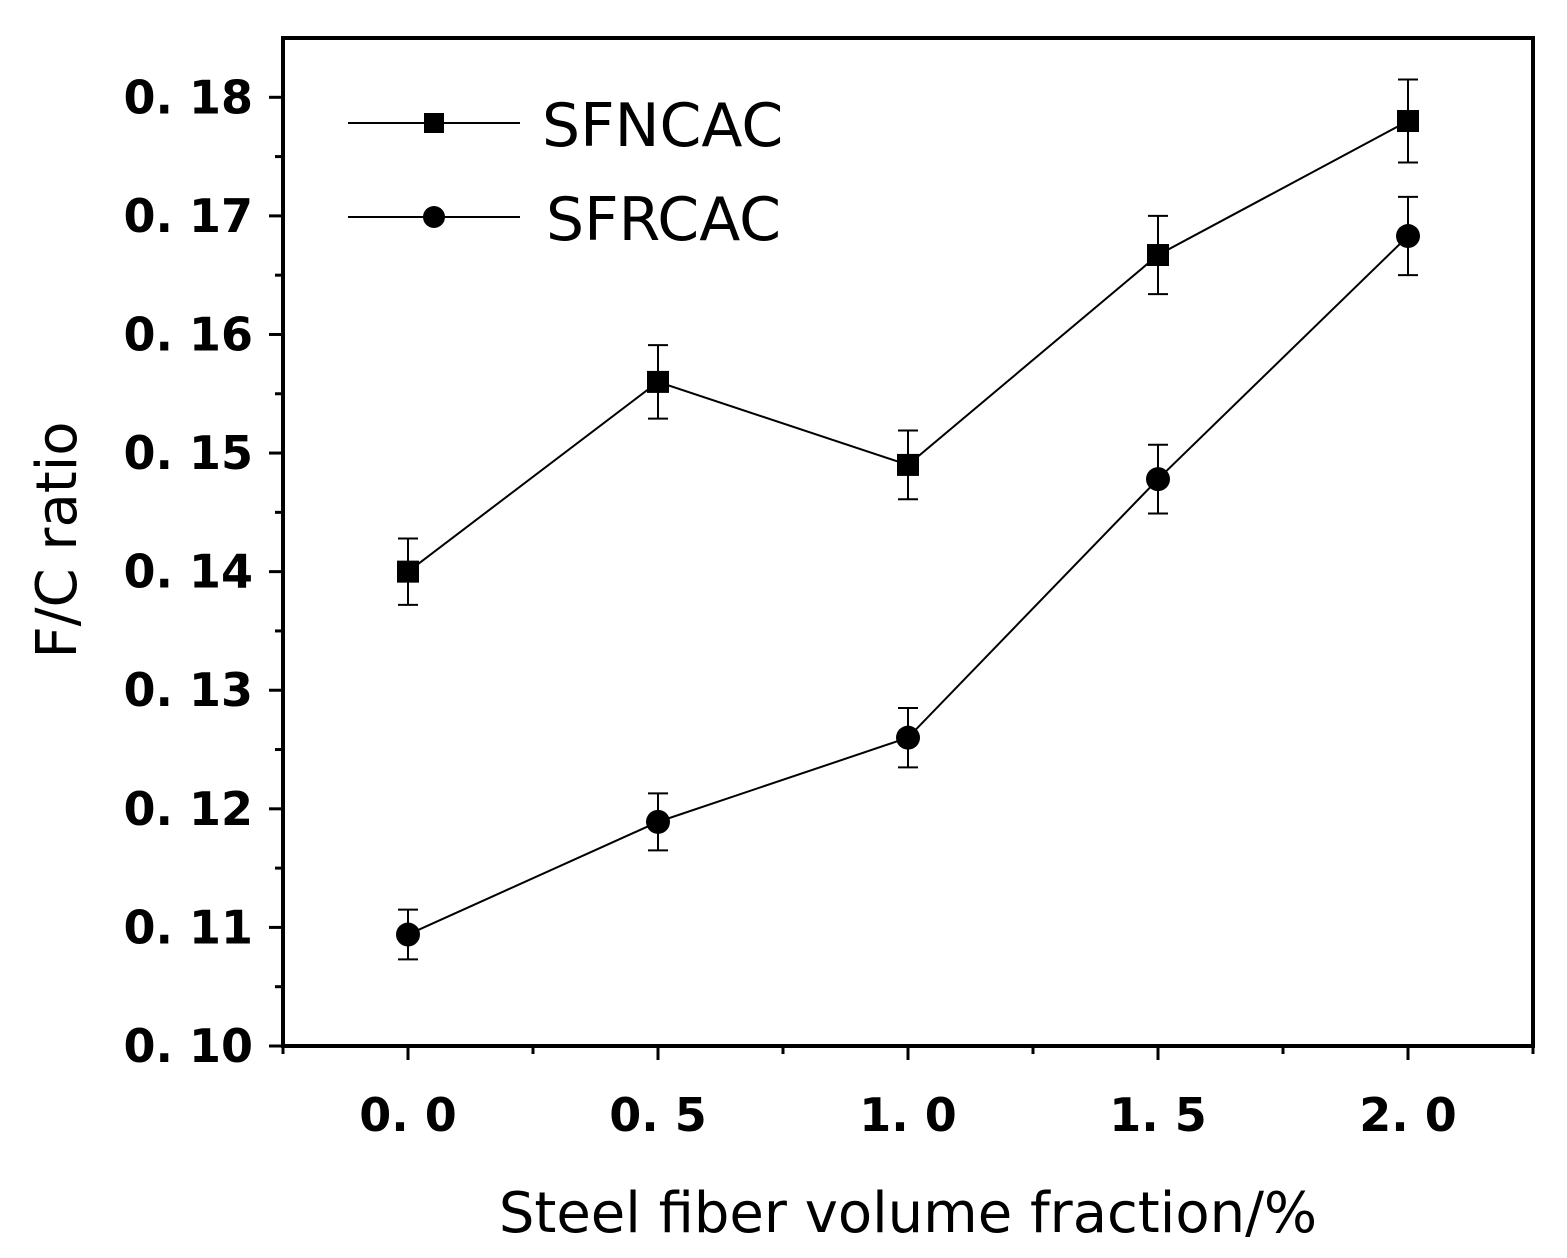 The width and height of the screenshot is (1567, 1258). Describe the element at coordinates (434, 123) in the screenshot. I see `legend-marker-sfncac` at that location.